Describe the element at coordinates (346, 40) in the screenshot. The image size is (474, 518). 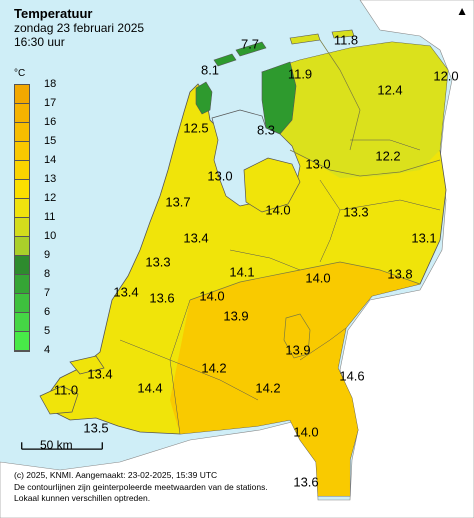
I see `station-value: 11.8` at that location.